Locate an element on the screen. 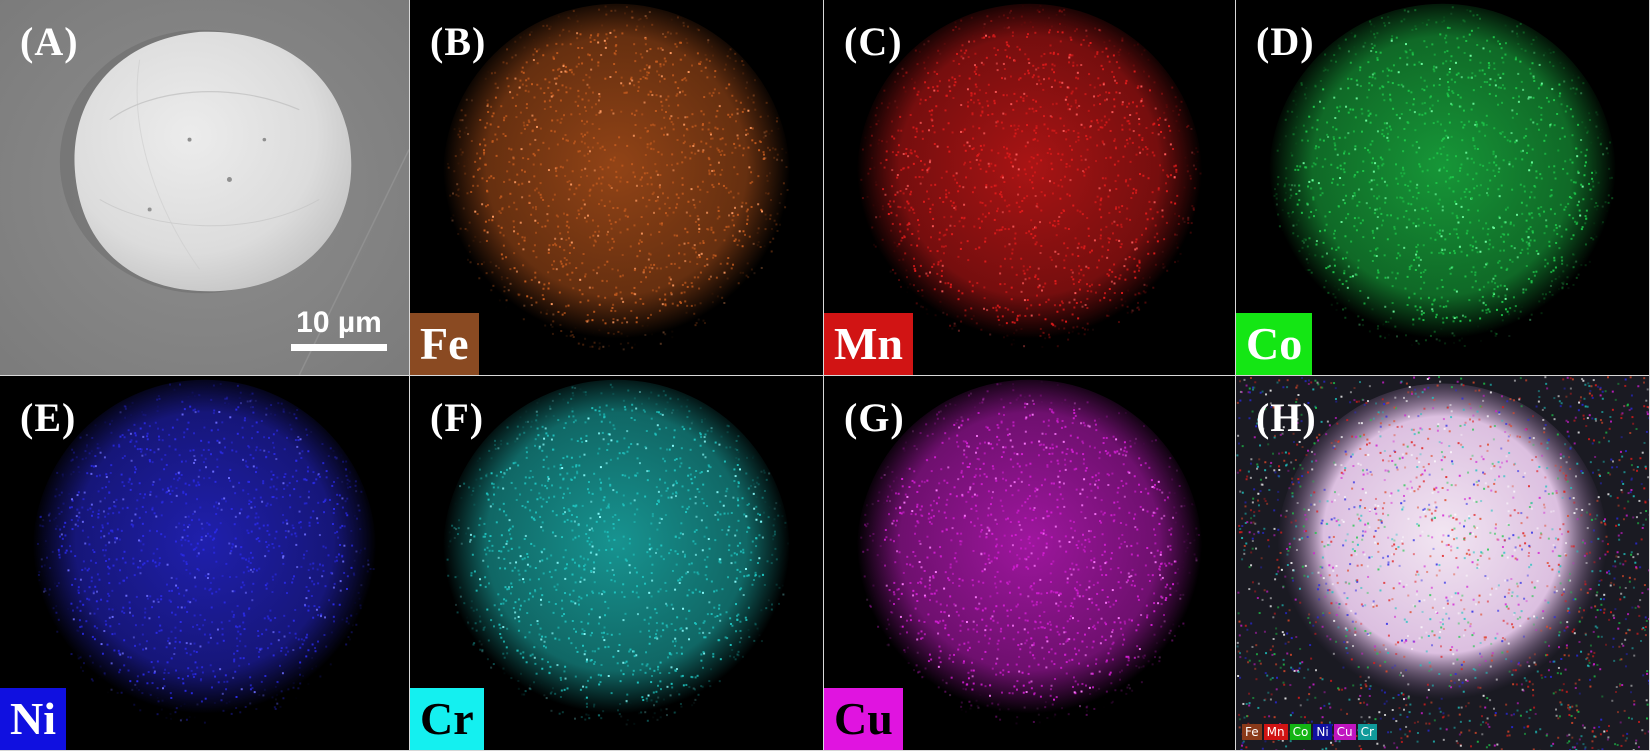 This screenshot has height=751, width=1650. legend-item-cu: Cu is located at coordinates (1344, 731).